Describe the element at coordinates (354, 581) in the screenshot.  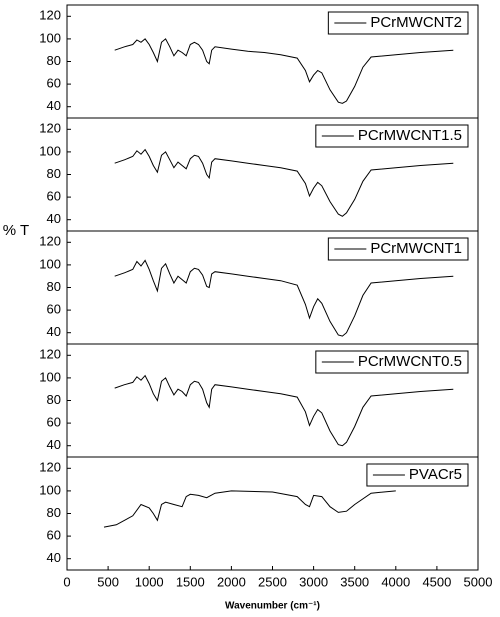
I see `x-tick-label: 3500` at that location.